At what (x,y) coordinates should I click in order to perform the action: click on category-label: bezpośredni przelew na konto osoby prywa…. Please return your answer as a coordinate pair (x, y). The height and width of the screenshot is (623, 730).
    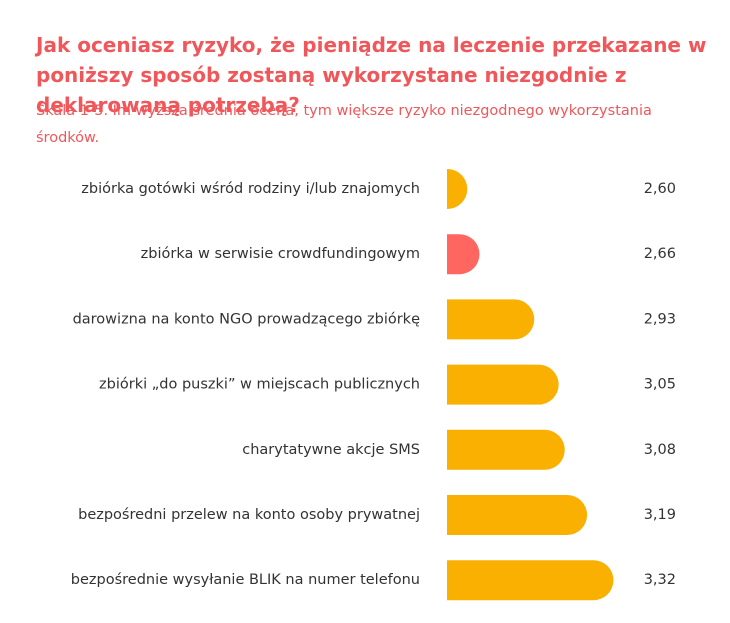
    Looking at the image, I should click on (249, 515).